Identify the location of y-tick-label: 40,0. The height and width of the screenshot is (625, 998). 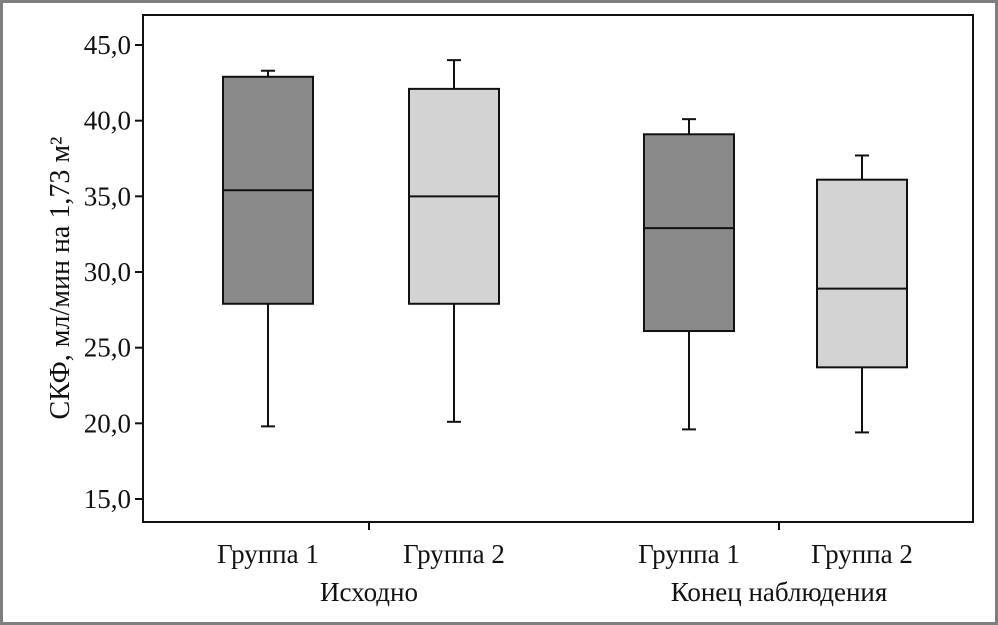
(107, 121).